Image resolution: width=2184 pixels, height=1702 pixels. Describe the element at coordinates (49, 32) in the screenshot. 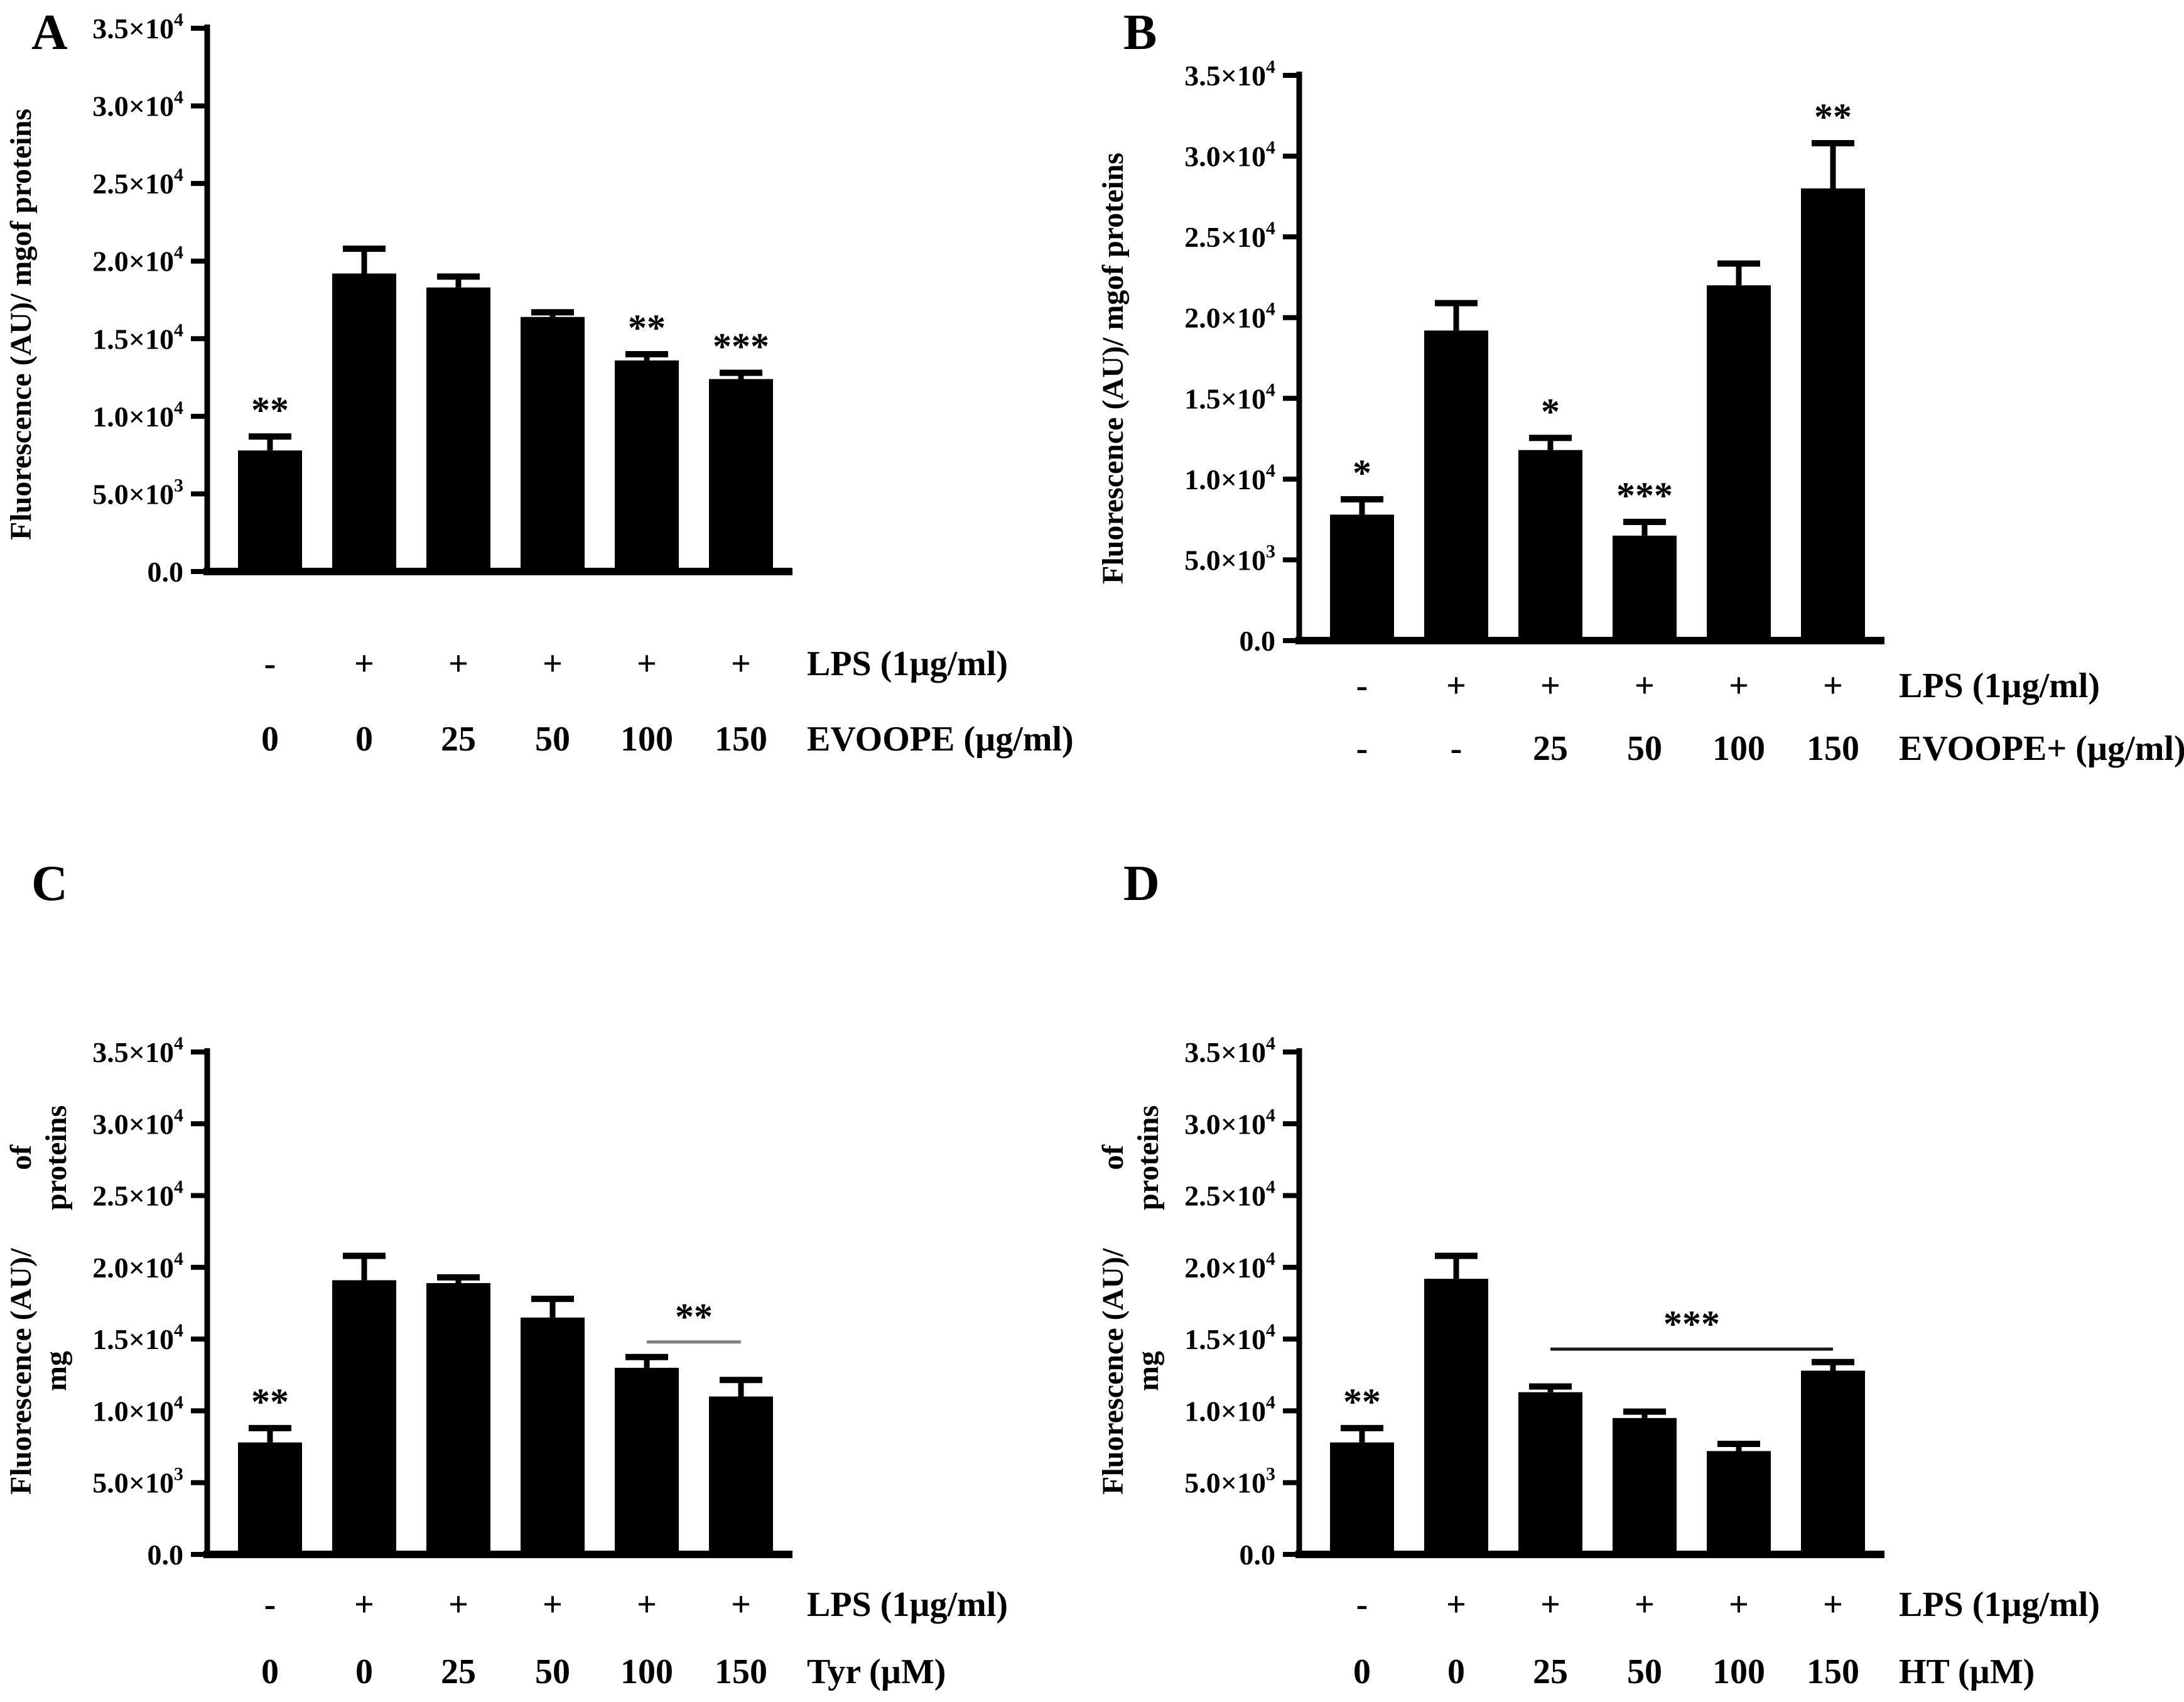

I see `panel-letter: A` at that location.